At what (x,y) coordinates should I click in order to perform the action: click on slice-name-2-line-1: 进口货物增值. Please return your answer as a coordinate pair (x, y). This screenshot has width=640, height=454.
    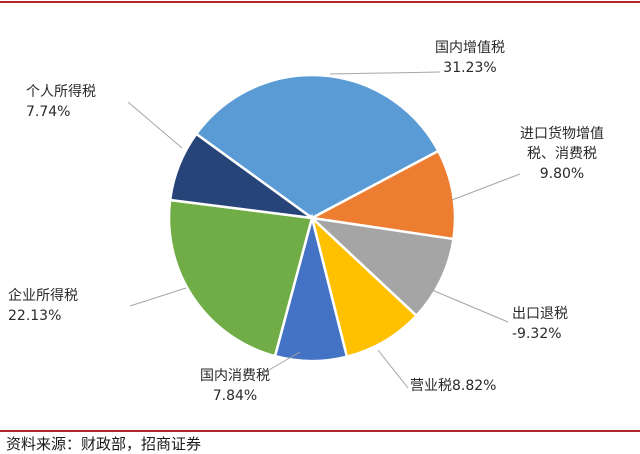
    Looking at the image, I should click on (562, 133).